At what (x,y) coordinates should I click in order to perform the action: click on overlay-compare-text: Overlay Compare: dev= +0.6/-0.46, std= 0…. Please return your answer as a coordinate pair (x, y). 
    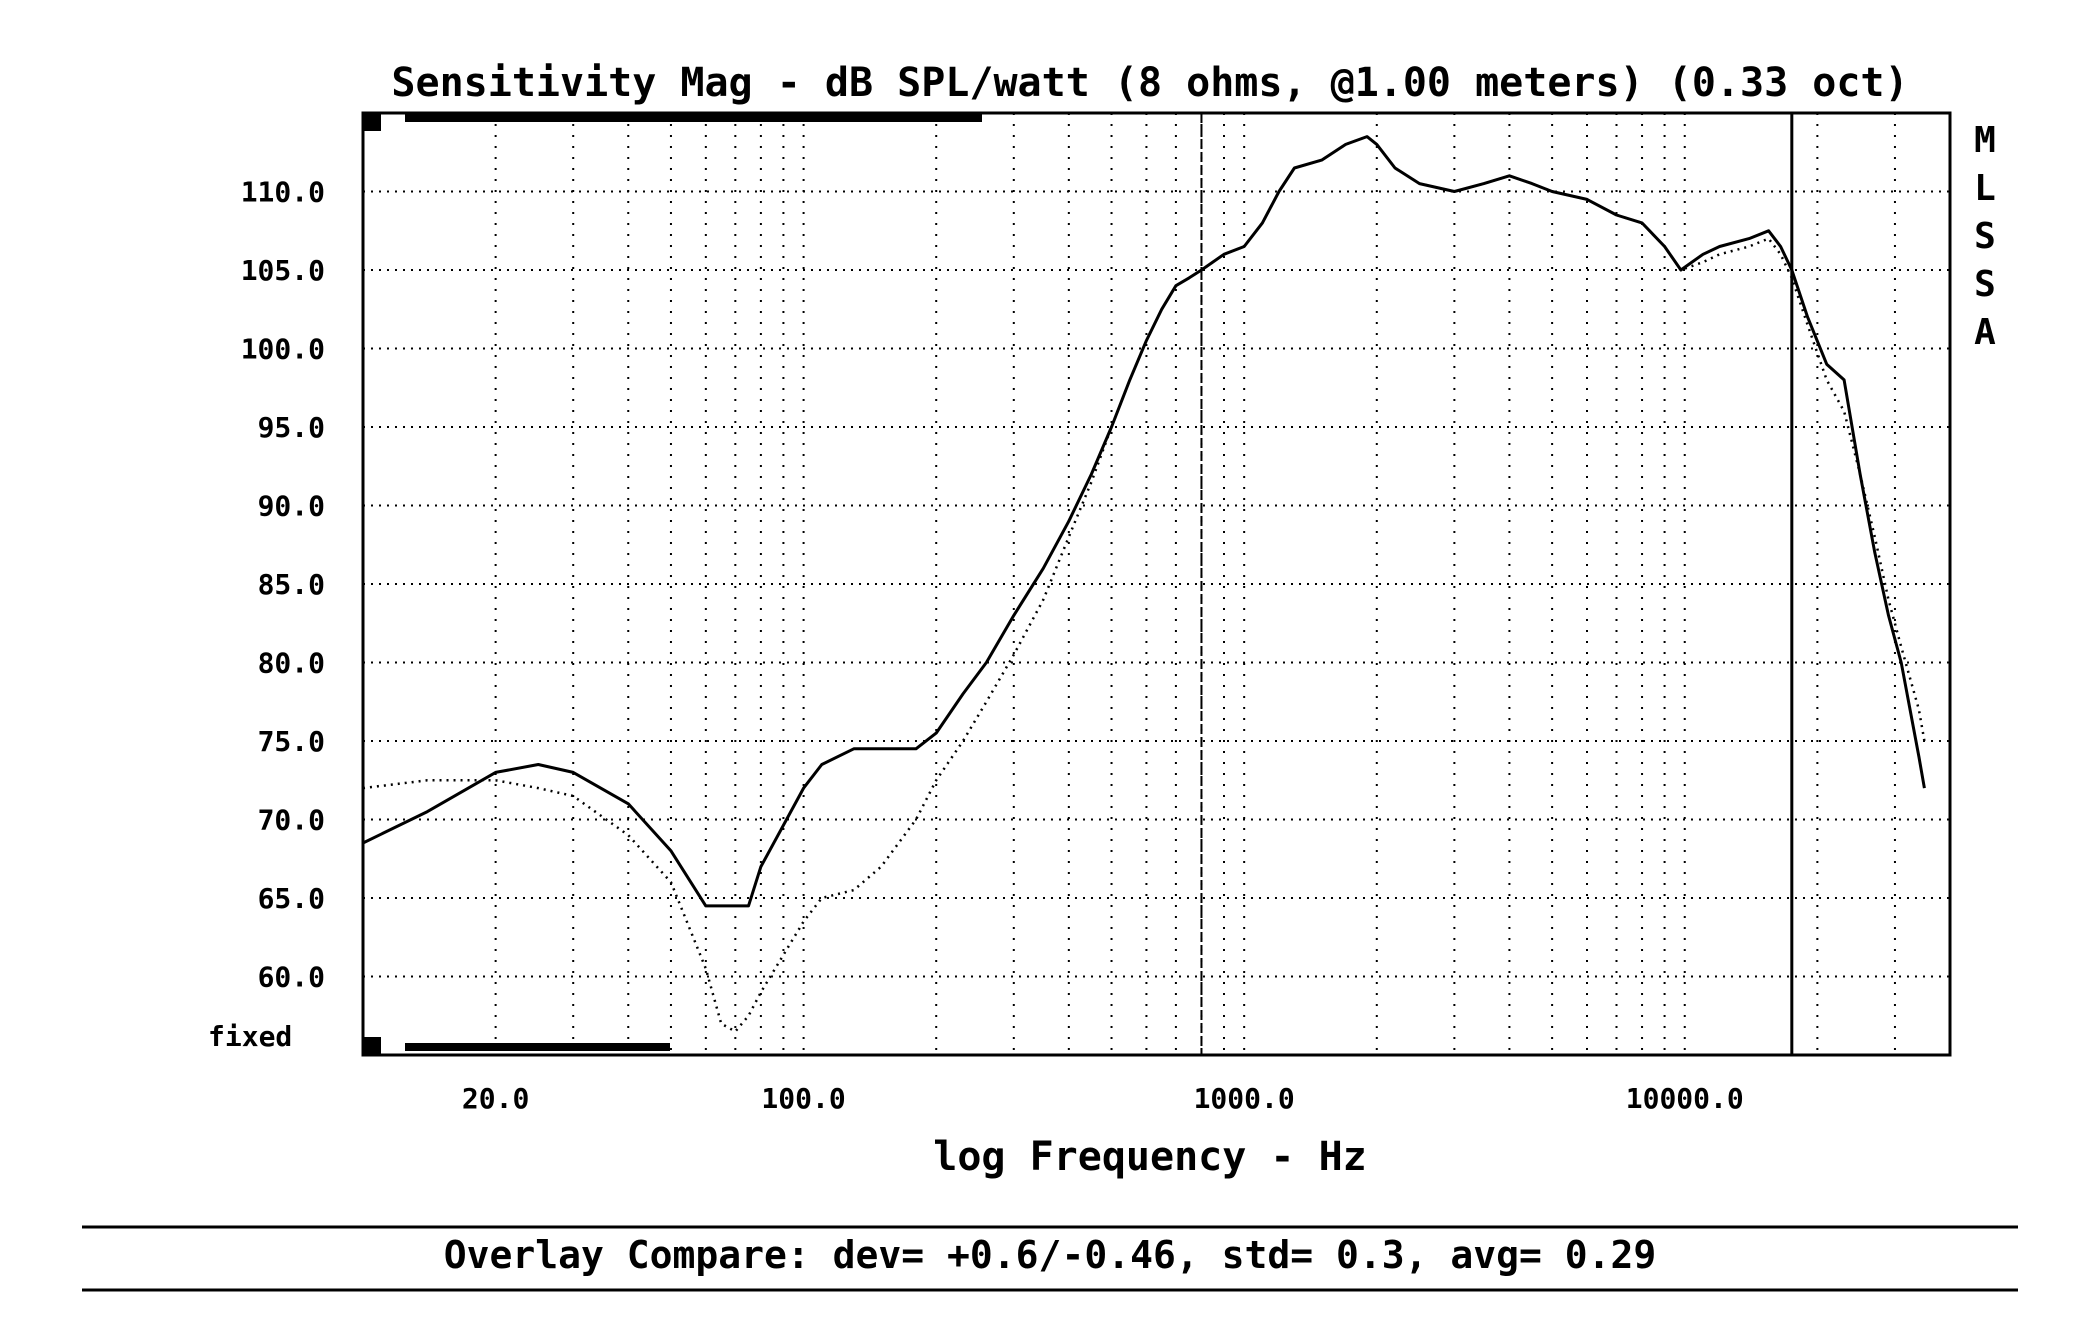
    Looking at the image, I should click on (1050, 1255).